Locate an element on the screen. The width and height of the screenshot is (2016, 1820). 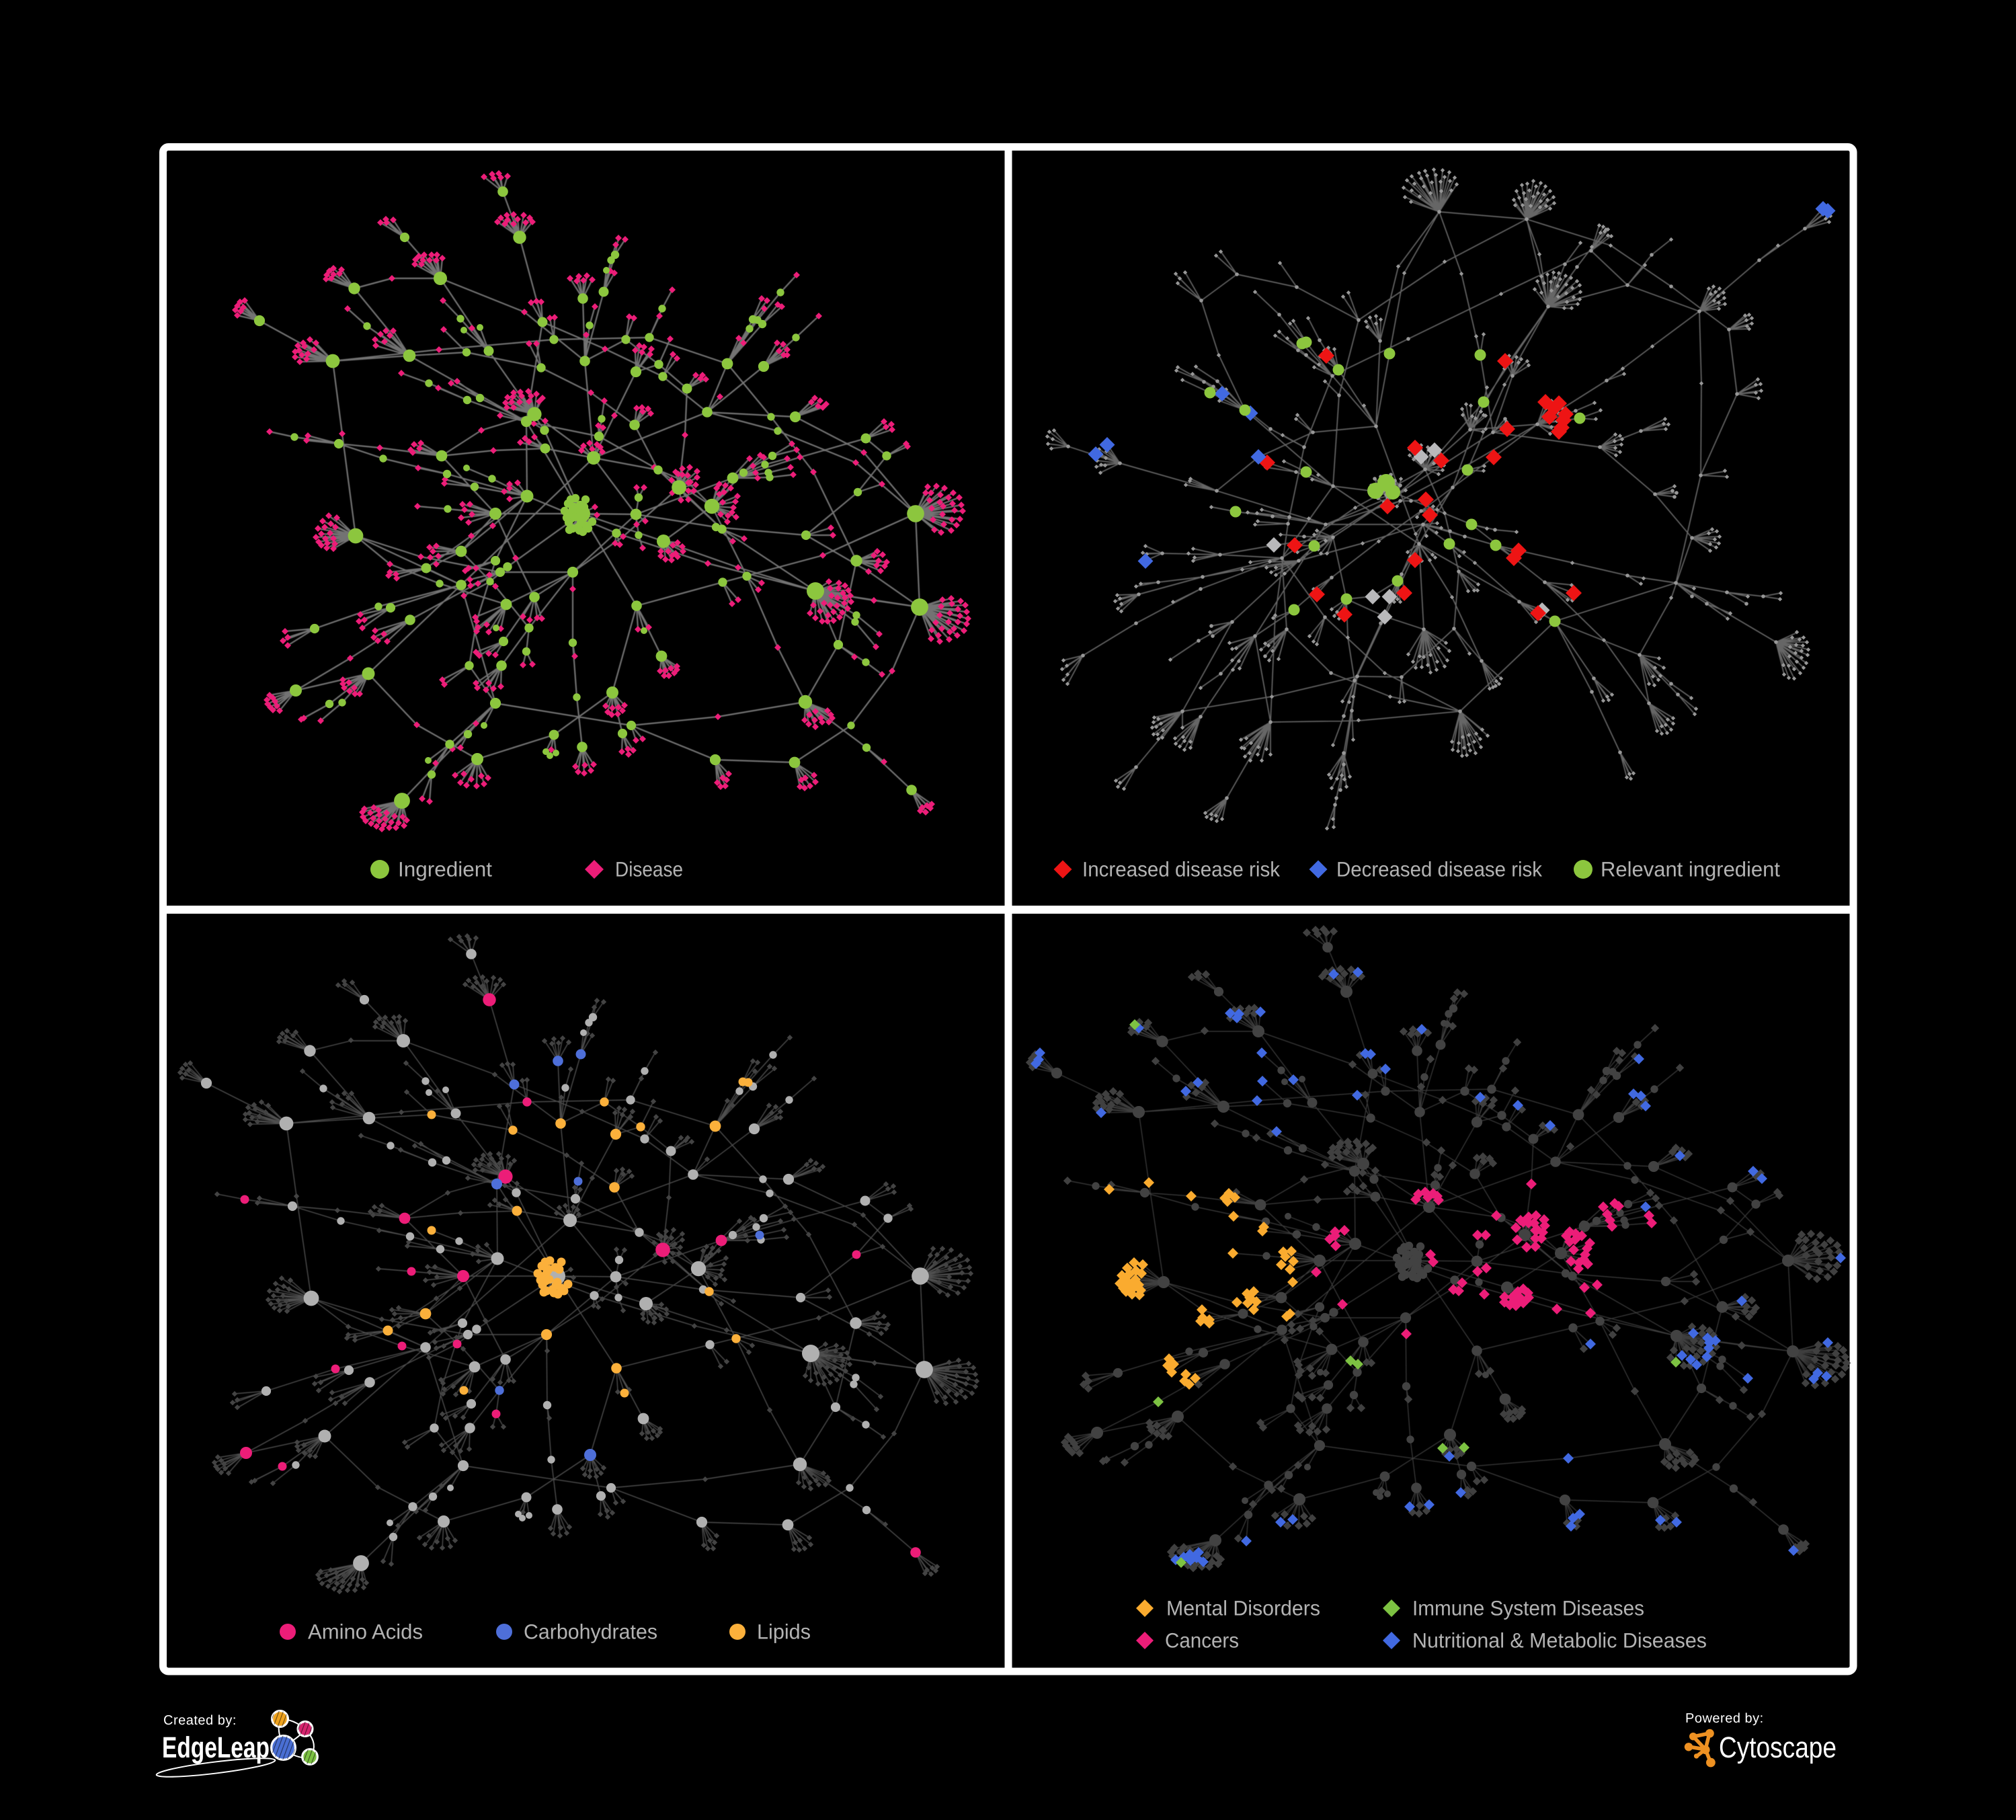
svg-text: Powered by: is located at coordinates (1724, 1718).